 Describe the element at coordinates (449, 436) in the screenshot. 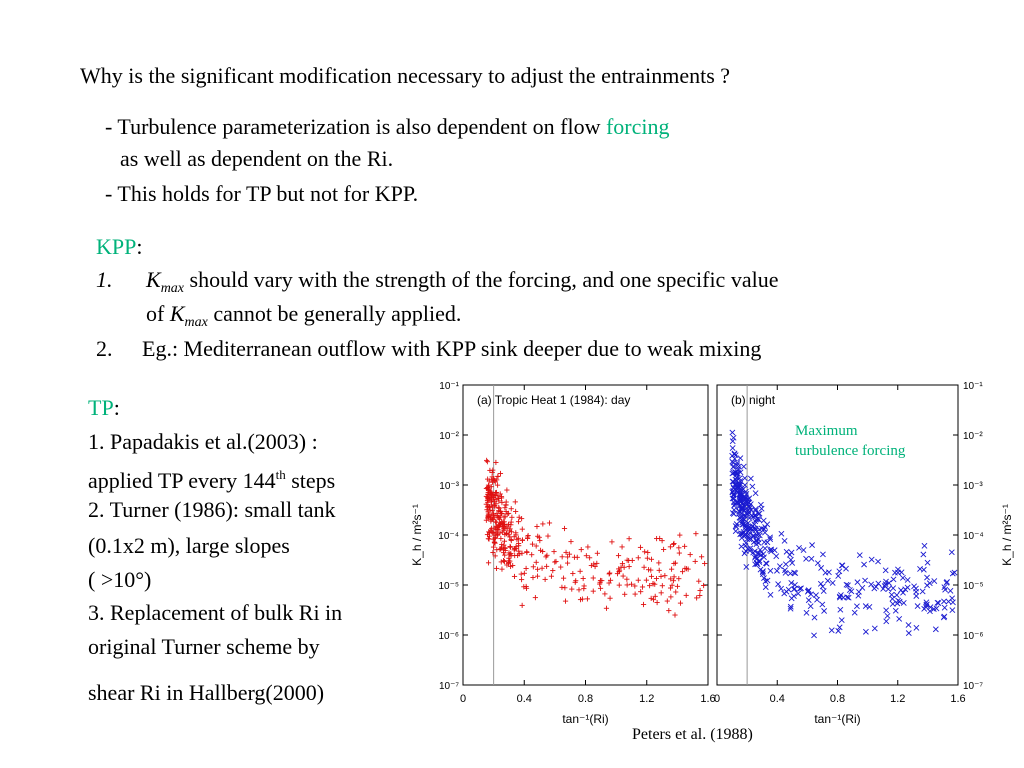

I see `y-tick-label: 10⁻²` at that location.